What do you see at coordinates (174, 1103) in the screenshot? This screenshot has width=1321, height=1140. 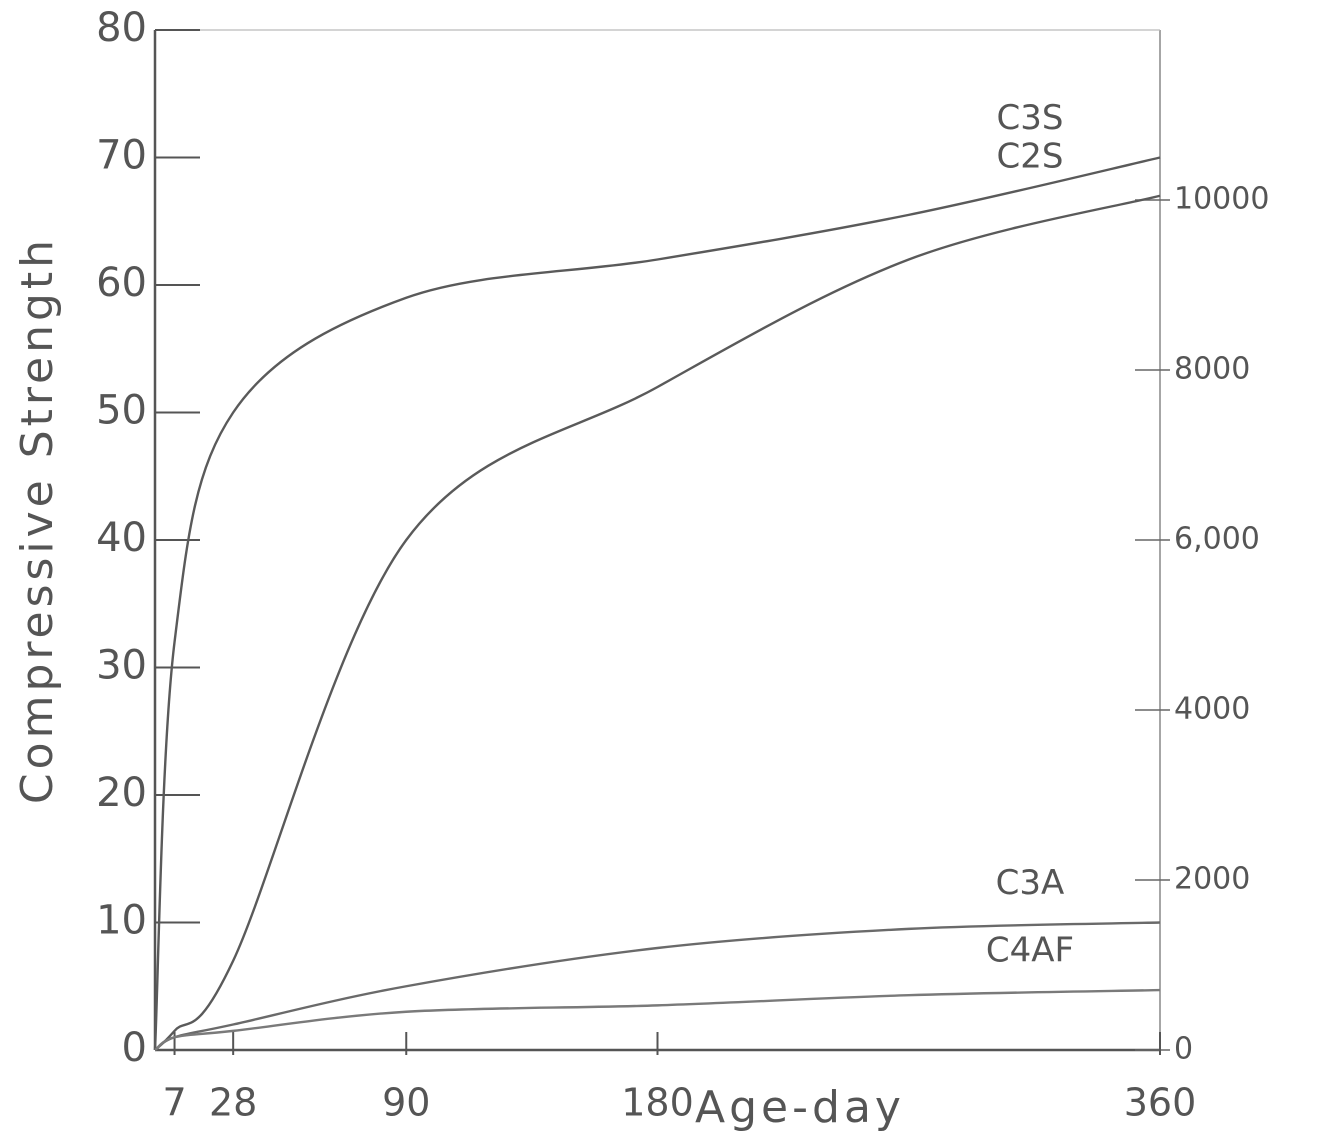 I see `x-tick-label: 7` at bounding box center [174, 1103].